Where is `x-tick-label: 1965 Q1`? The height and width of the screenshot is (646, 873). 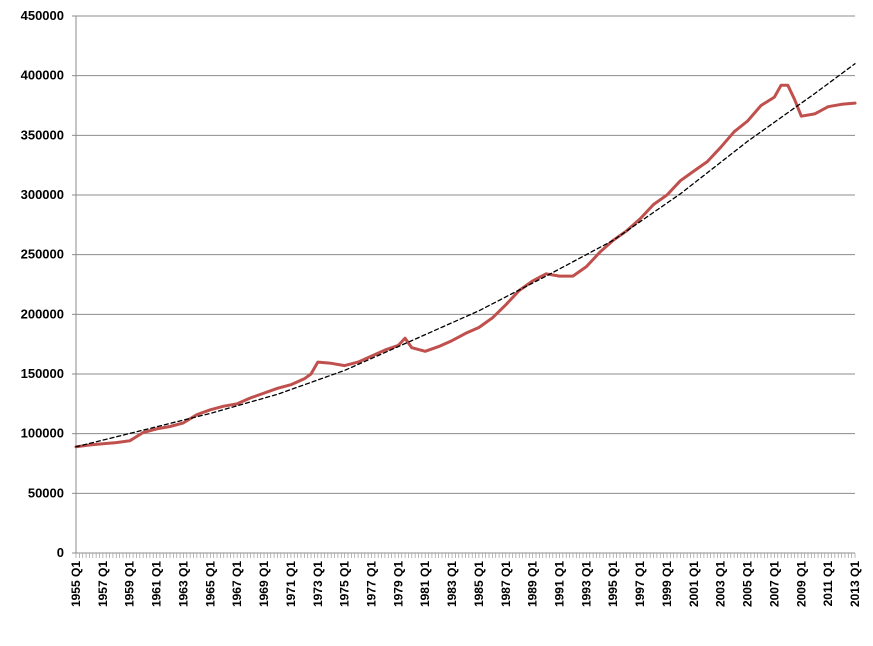 x-tick-label: 1965 Q1 is located at coordinates (210, 584).